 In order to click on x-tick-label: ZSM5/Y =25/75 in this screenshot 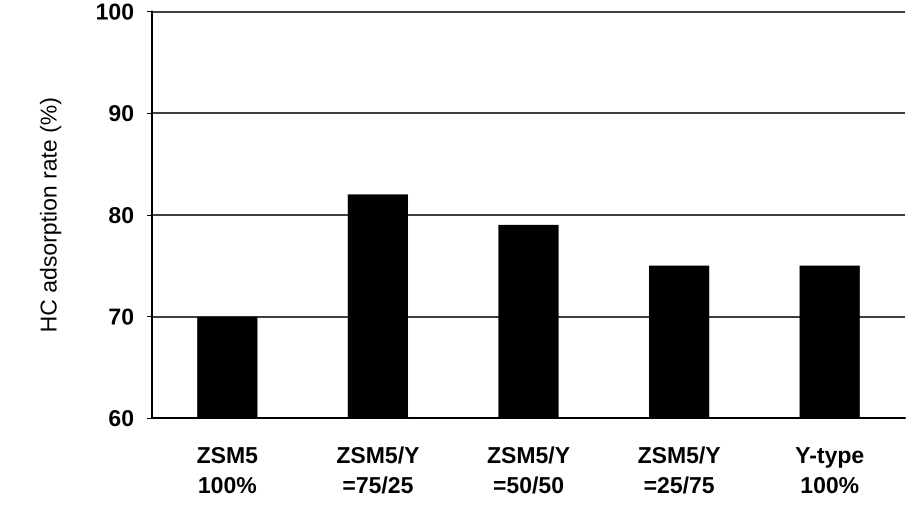, I will do `click(679, 470)`.